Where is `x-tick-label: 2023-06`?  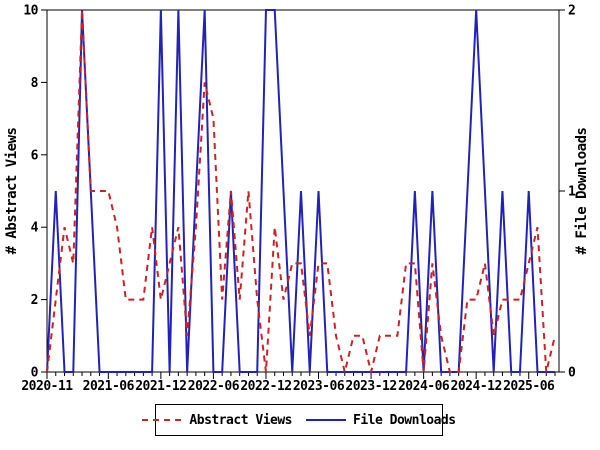 x-tick-label: 2023-06 is located at coordinates (319, 386).